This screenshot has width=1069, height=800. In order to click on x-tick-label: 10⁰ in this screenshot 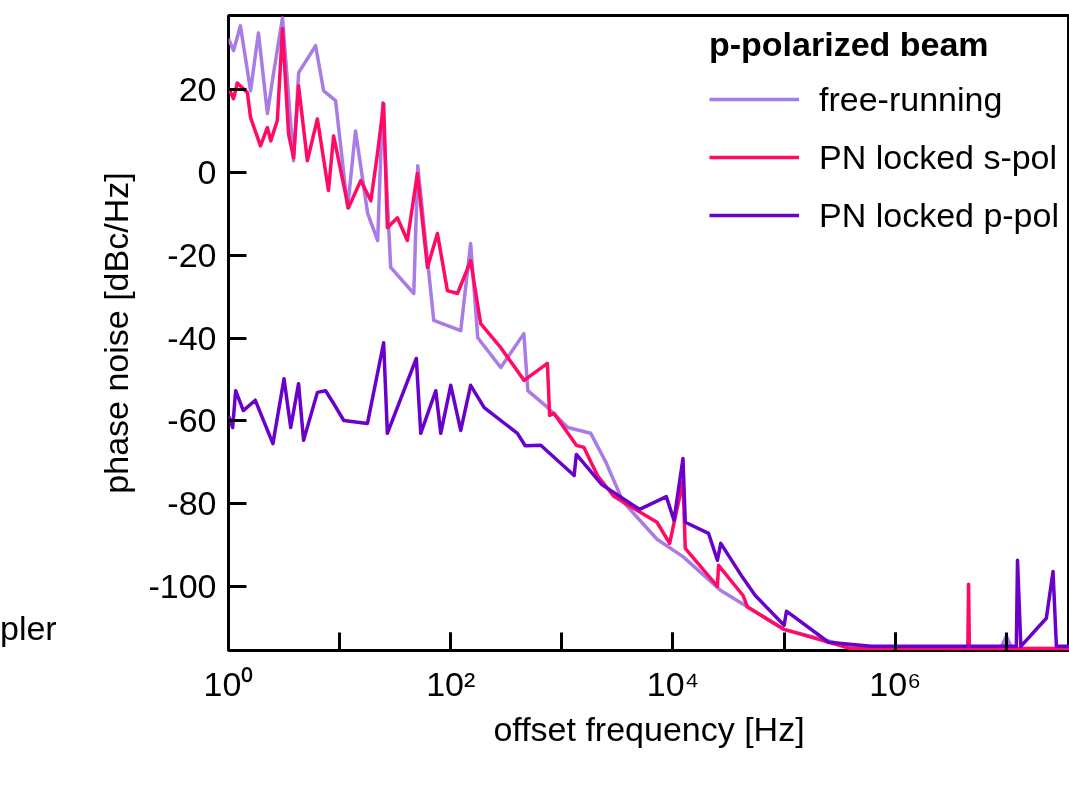, I will do `click(228, 683)`.